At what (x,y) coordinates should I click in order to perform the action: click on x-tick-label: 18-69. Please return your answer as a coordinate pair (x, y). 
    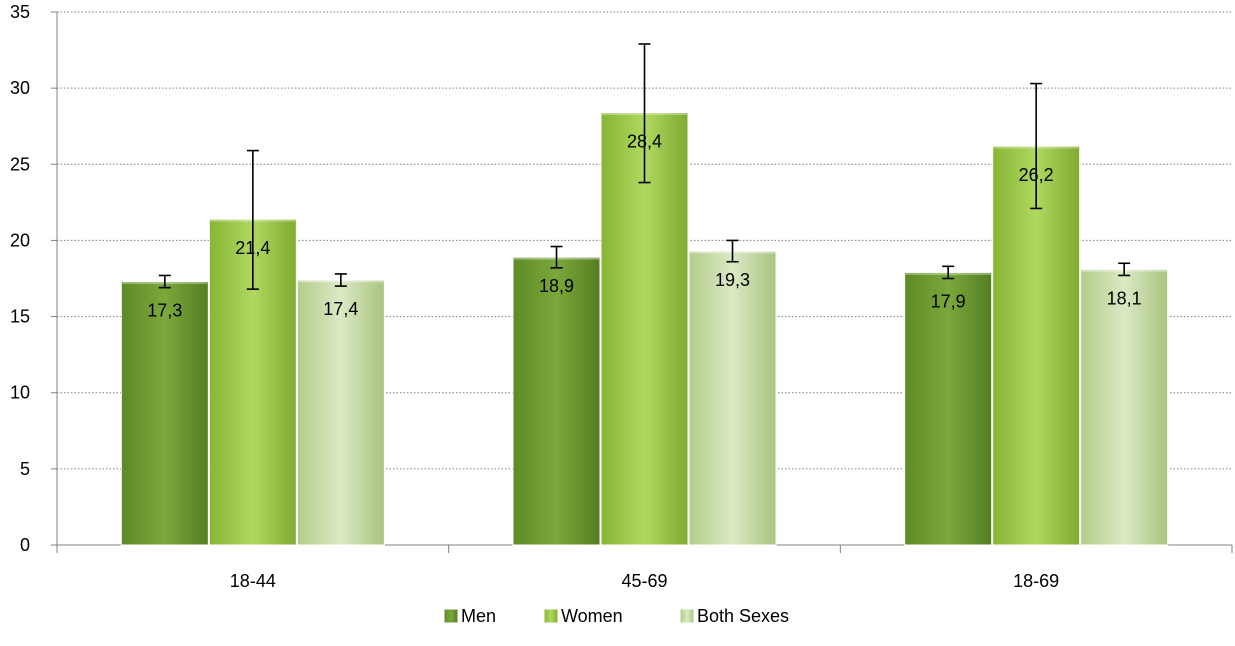
    Looking at the image, I should click on (1036, 581).